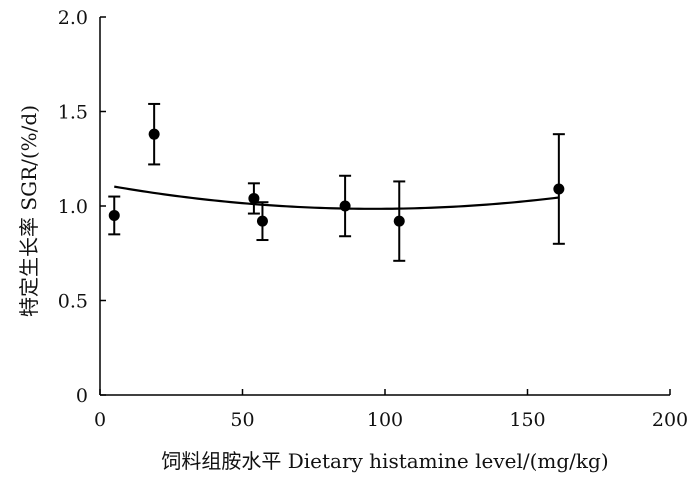 The width and height of the screenshot is (700, 477). I want to click on x-ticks: 0 50 100 150 200, so click(391, 410).